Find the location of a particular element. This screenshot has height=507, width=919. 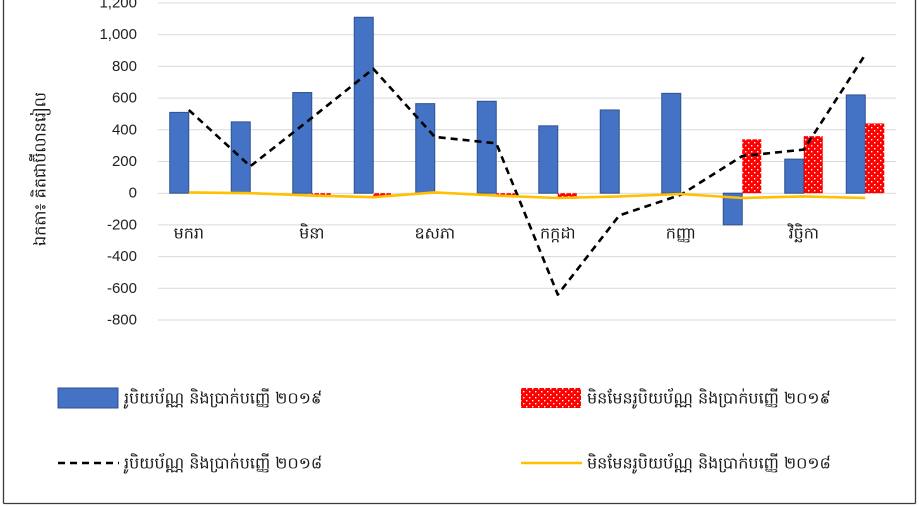

y-tick-label: 1,200 is located at coordinates (118, 6).